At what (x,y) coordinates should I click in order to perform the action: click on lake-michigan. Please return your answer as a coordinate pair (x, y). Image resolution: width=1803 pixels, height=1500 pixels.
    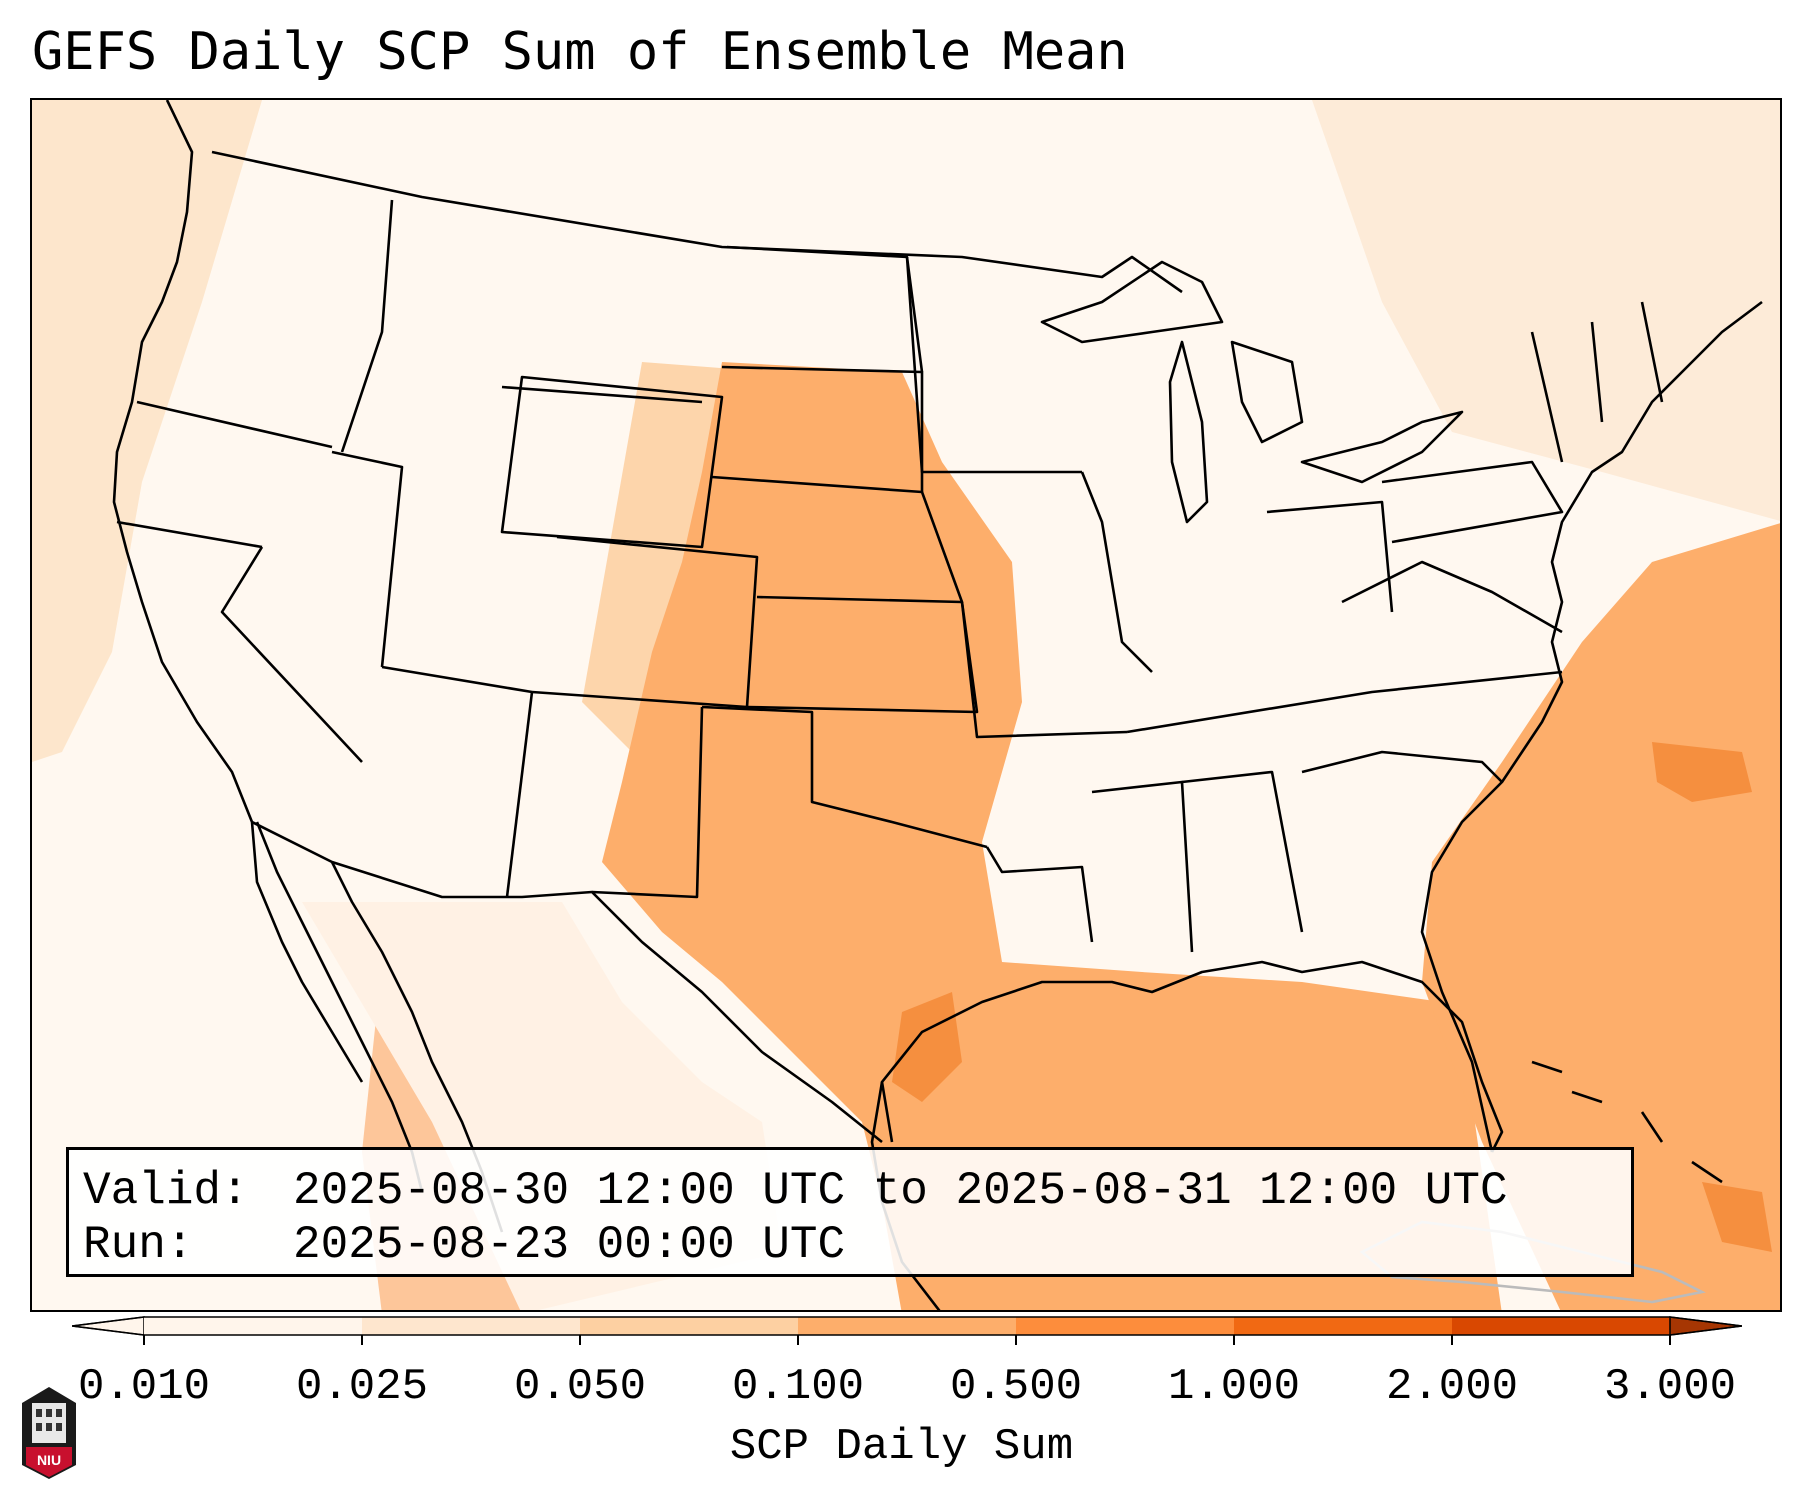
    Looking at the image, I should click on (1188, 432).